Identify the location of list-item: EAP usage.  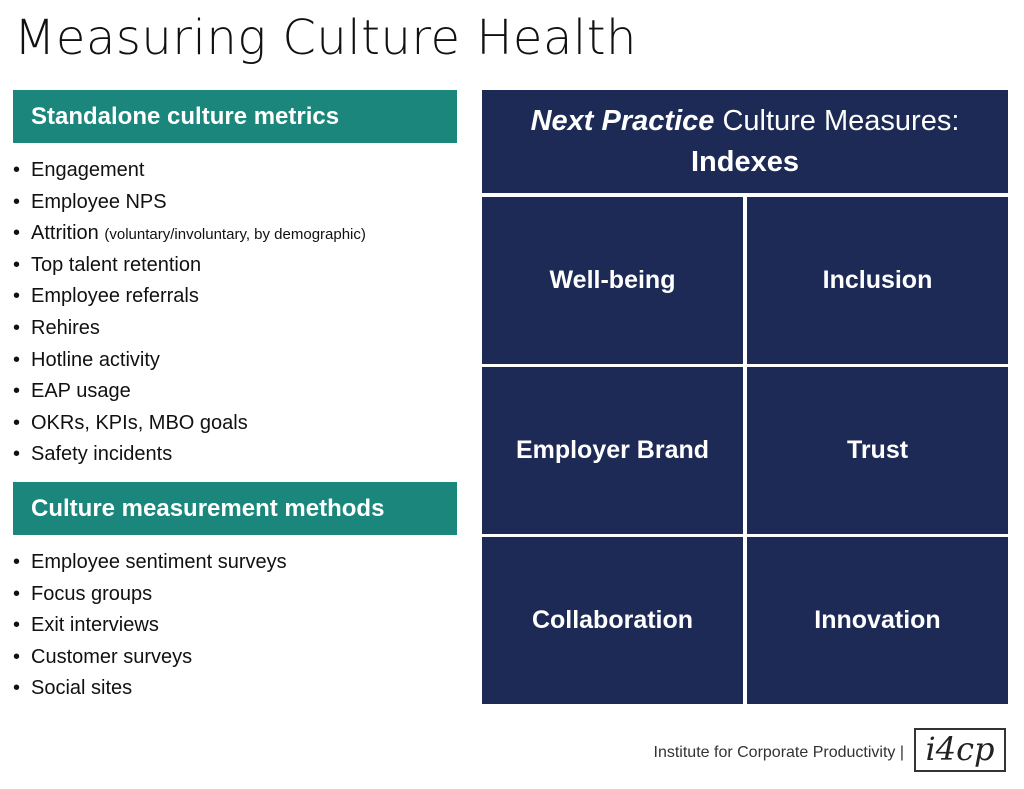
(189, 392).